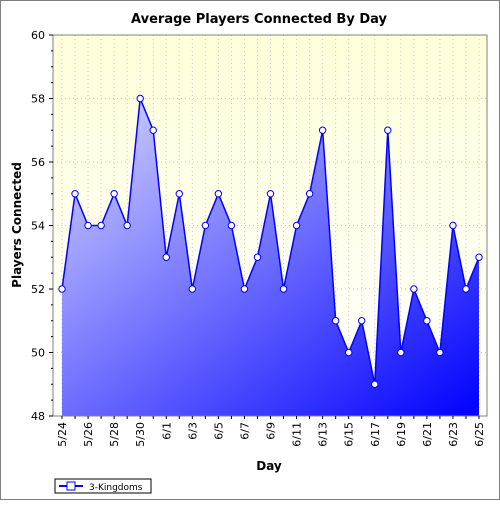 The image size is (500, 506). I want to click on x-tick-label: 6/21, so click(427, 434).